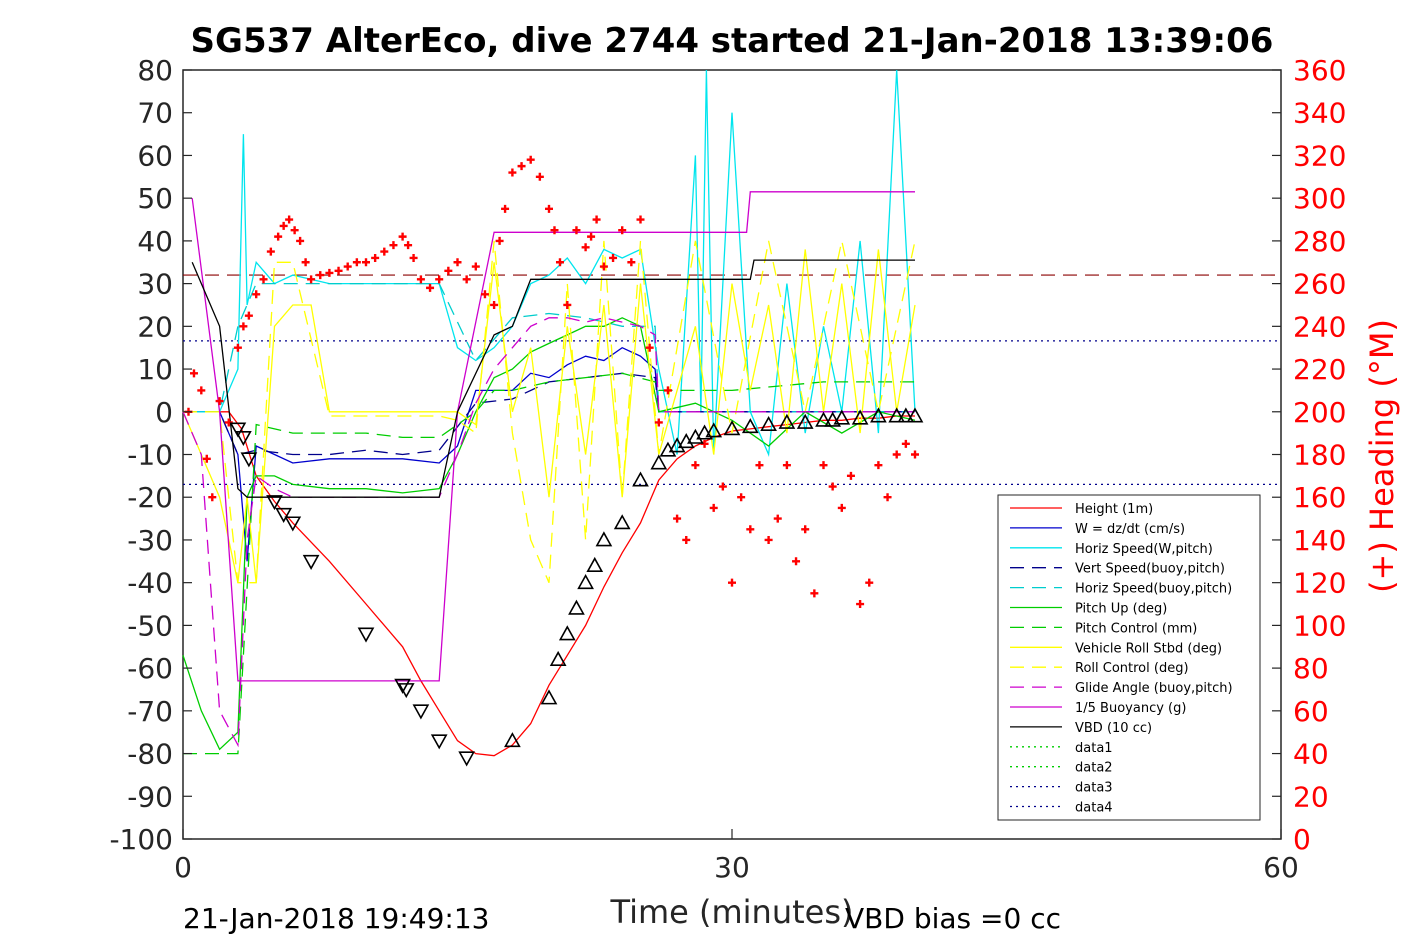 The image size is (1417, 945). I want to click on y-right-tick-label-5: 260, so click(1319, 284).